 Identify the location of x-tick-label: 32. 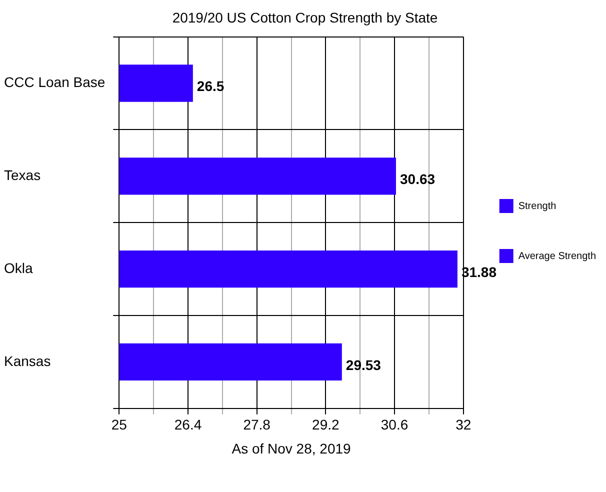
(464, 424).